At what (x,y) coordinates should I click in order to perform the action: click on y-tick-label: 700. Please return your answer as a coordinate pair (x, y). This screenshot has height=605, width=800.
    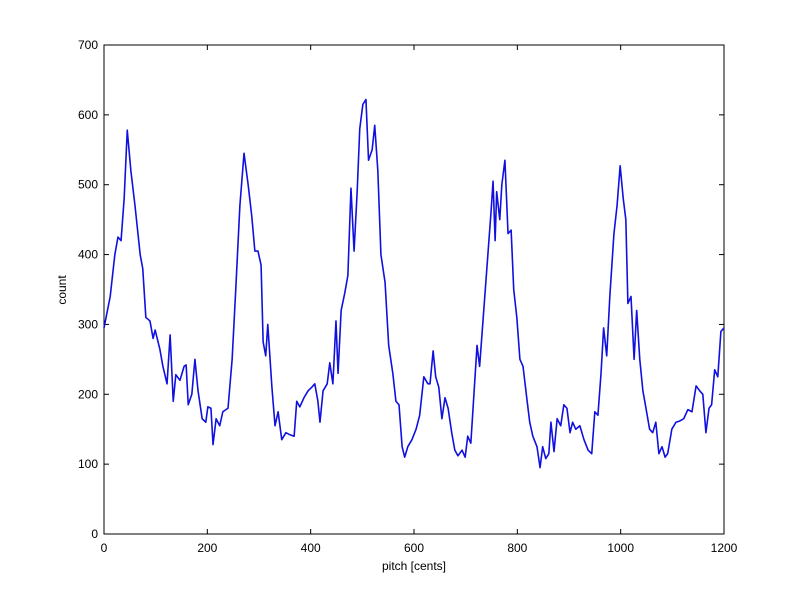
    Looking at the image, I should click on (88, 45).